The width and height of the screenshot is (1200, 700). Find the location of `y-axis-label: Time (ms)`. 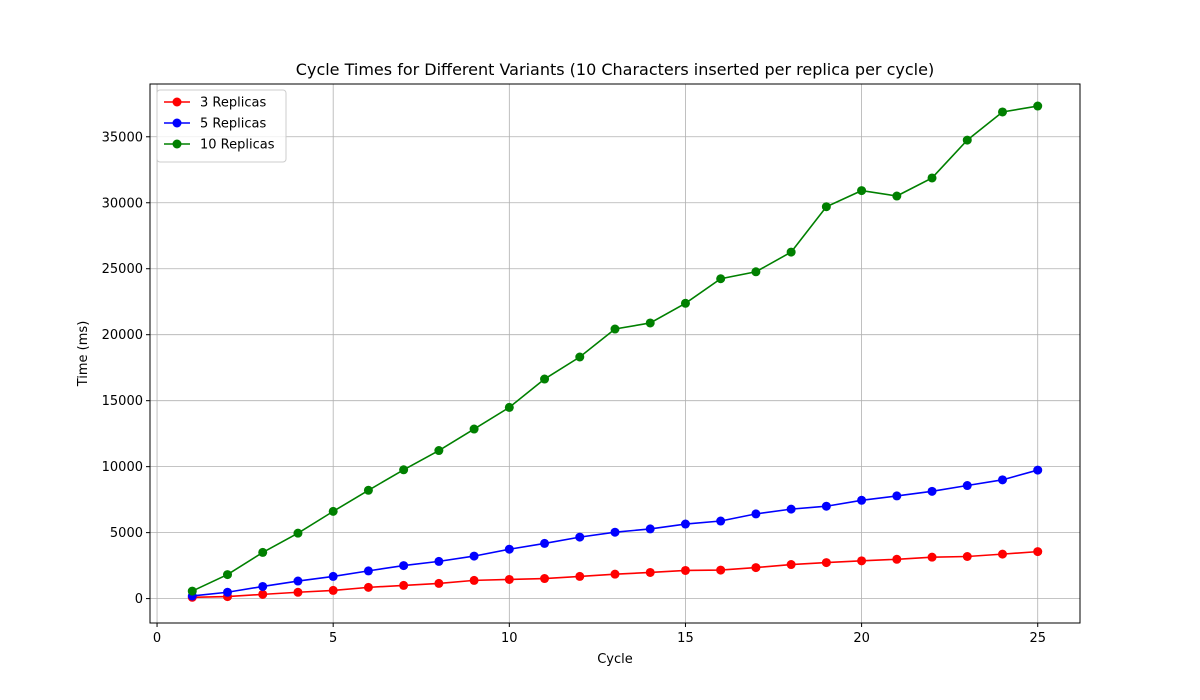

y-axis-label: Time (ms) is located at coordinates (83, 354).